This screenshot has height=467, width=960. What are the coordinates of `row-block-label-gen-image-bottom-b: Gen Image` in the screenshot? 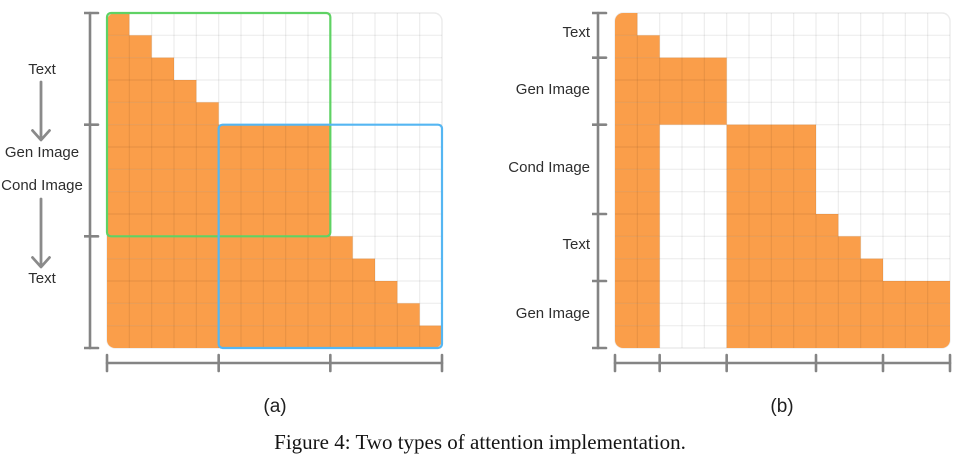 It's located at (552, 313).